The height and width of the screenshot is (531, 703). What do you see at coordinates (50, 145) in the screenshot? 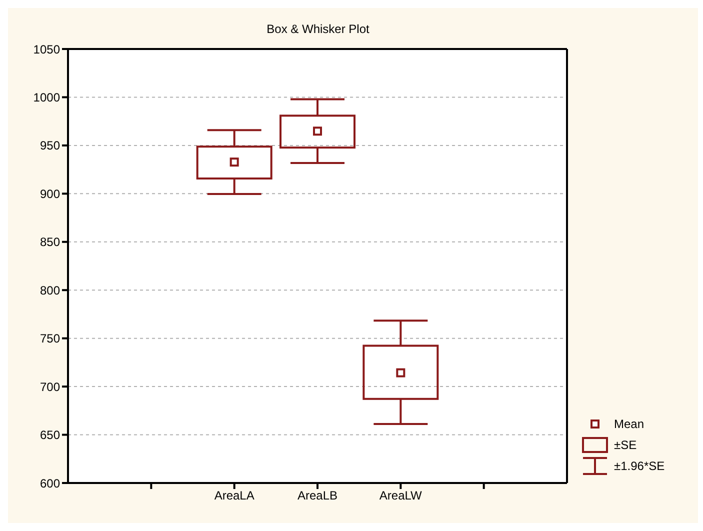
I see `y-tick-label: 950` at bounding box center [50, 145].